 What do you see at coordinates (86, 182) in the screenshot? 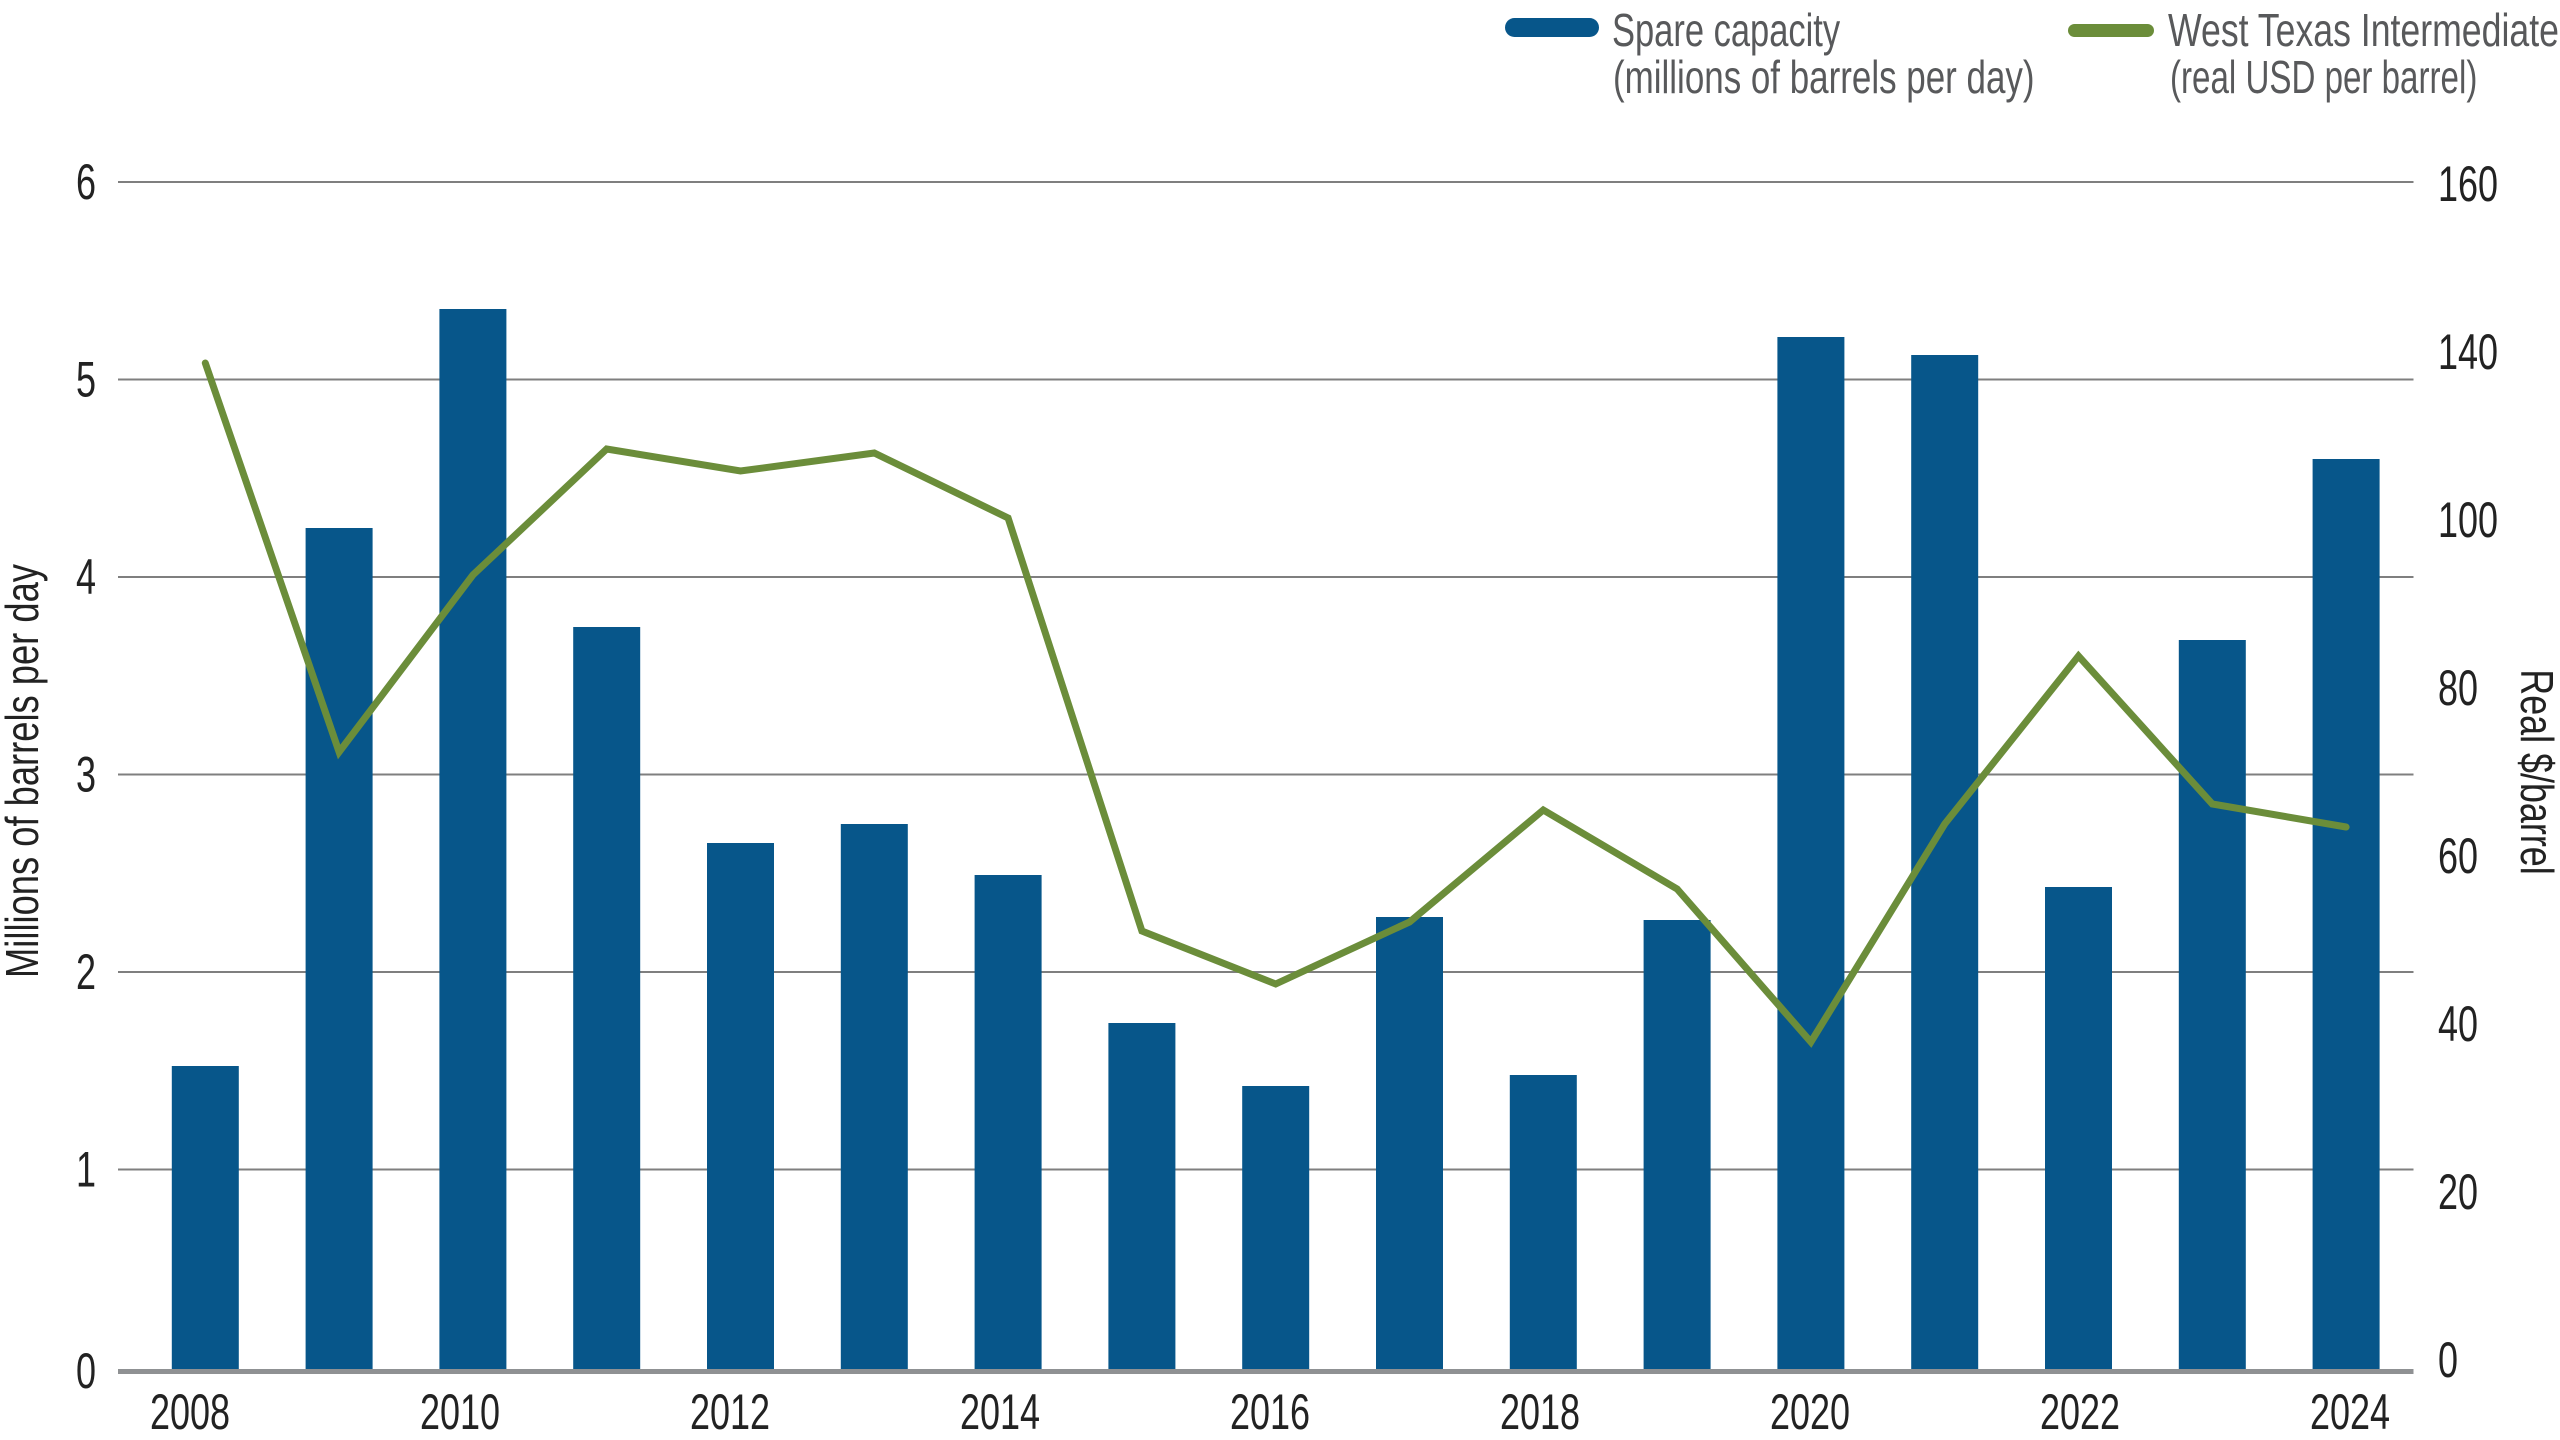
I see `svg-text: 6` at bounding box center [86, 182].